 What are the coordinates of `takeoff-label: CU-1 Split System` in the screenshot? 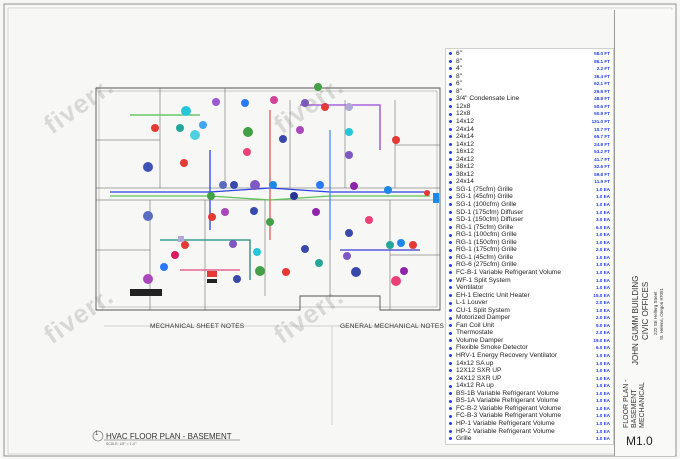 It's located at (483, 310).